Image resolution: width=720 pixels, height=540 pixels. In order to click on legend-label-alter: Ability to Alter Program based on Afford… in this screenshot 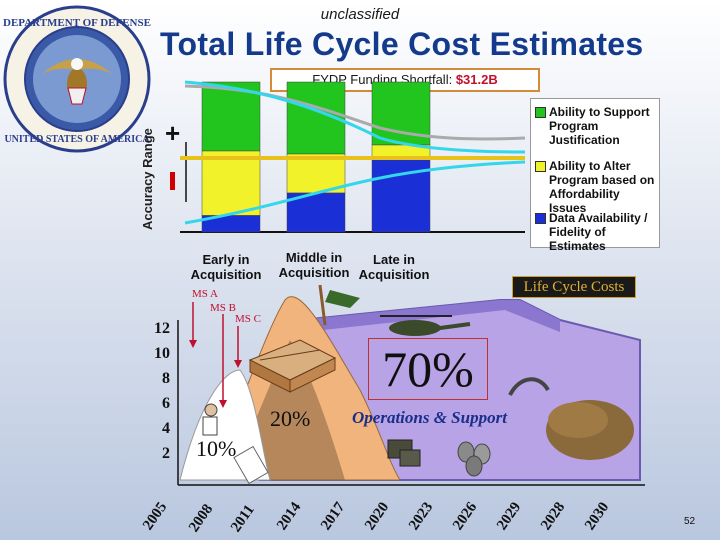, I will do `click(602, 187)`.